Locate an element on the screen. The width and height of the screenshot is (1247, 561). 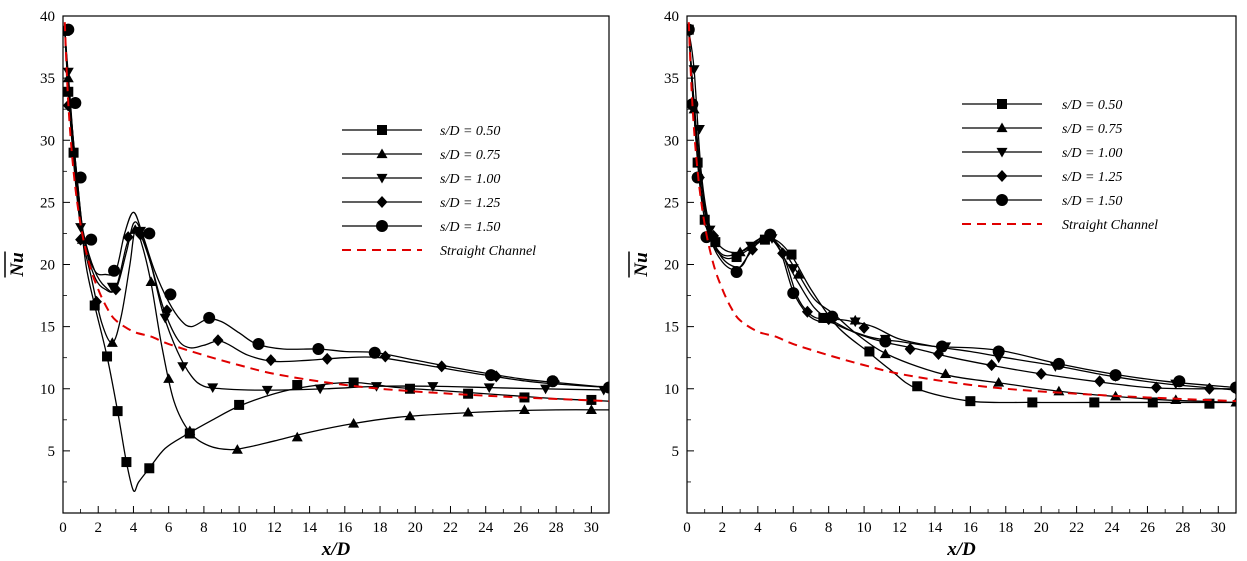
x-tick-label: 22 is located at coordinates (1076, 528).